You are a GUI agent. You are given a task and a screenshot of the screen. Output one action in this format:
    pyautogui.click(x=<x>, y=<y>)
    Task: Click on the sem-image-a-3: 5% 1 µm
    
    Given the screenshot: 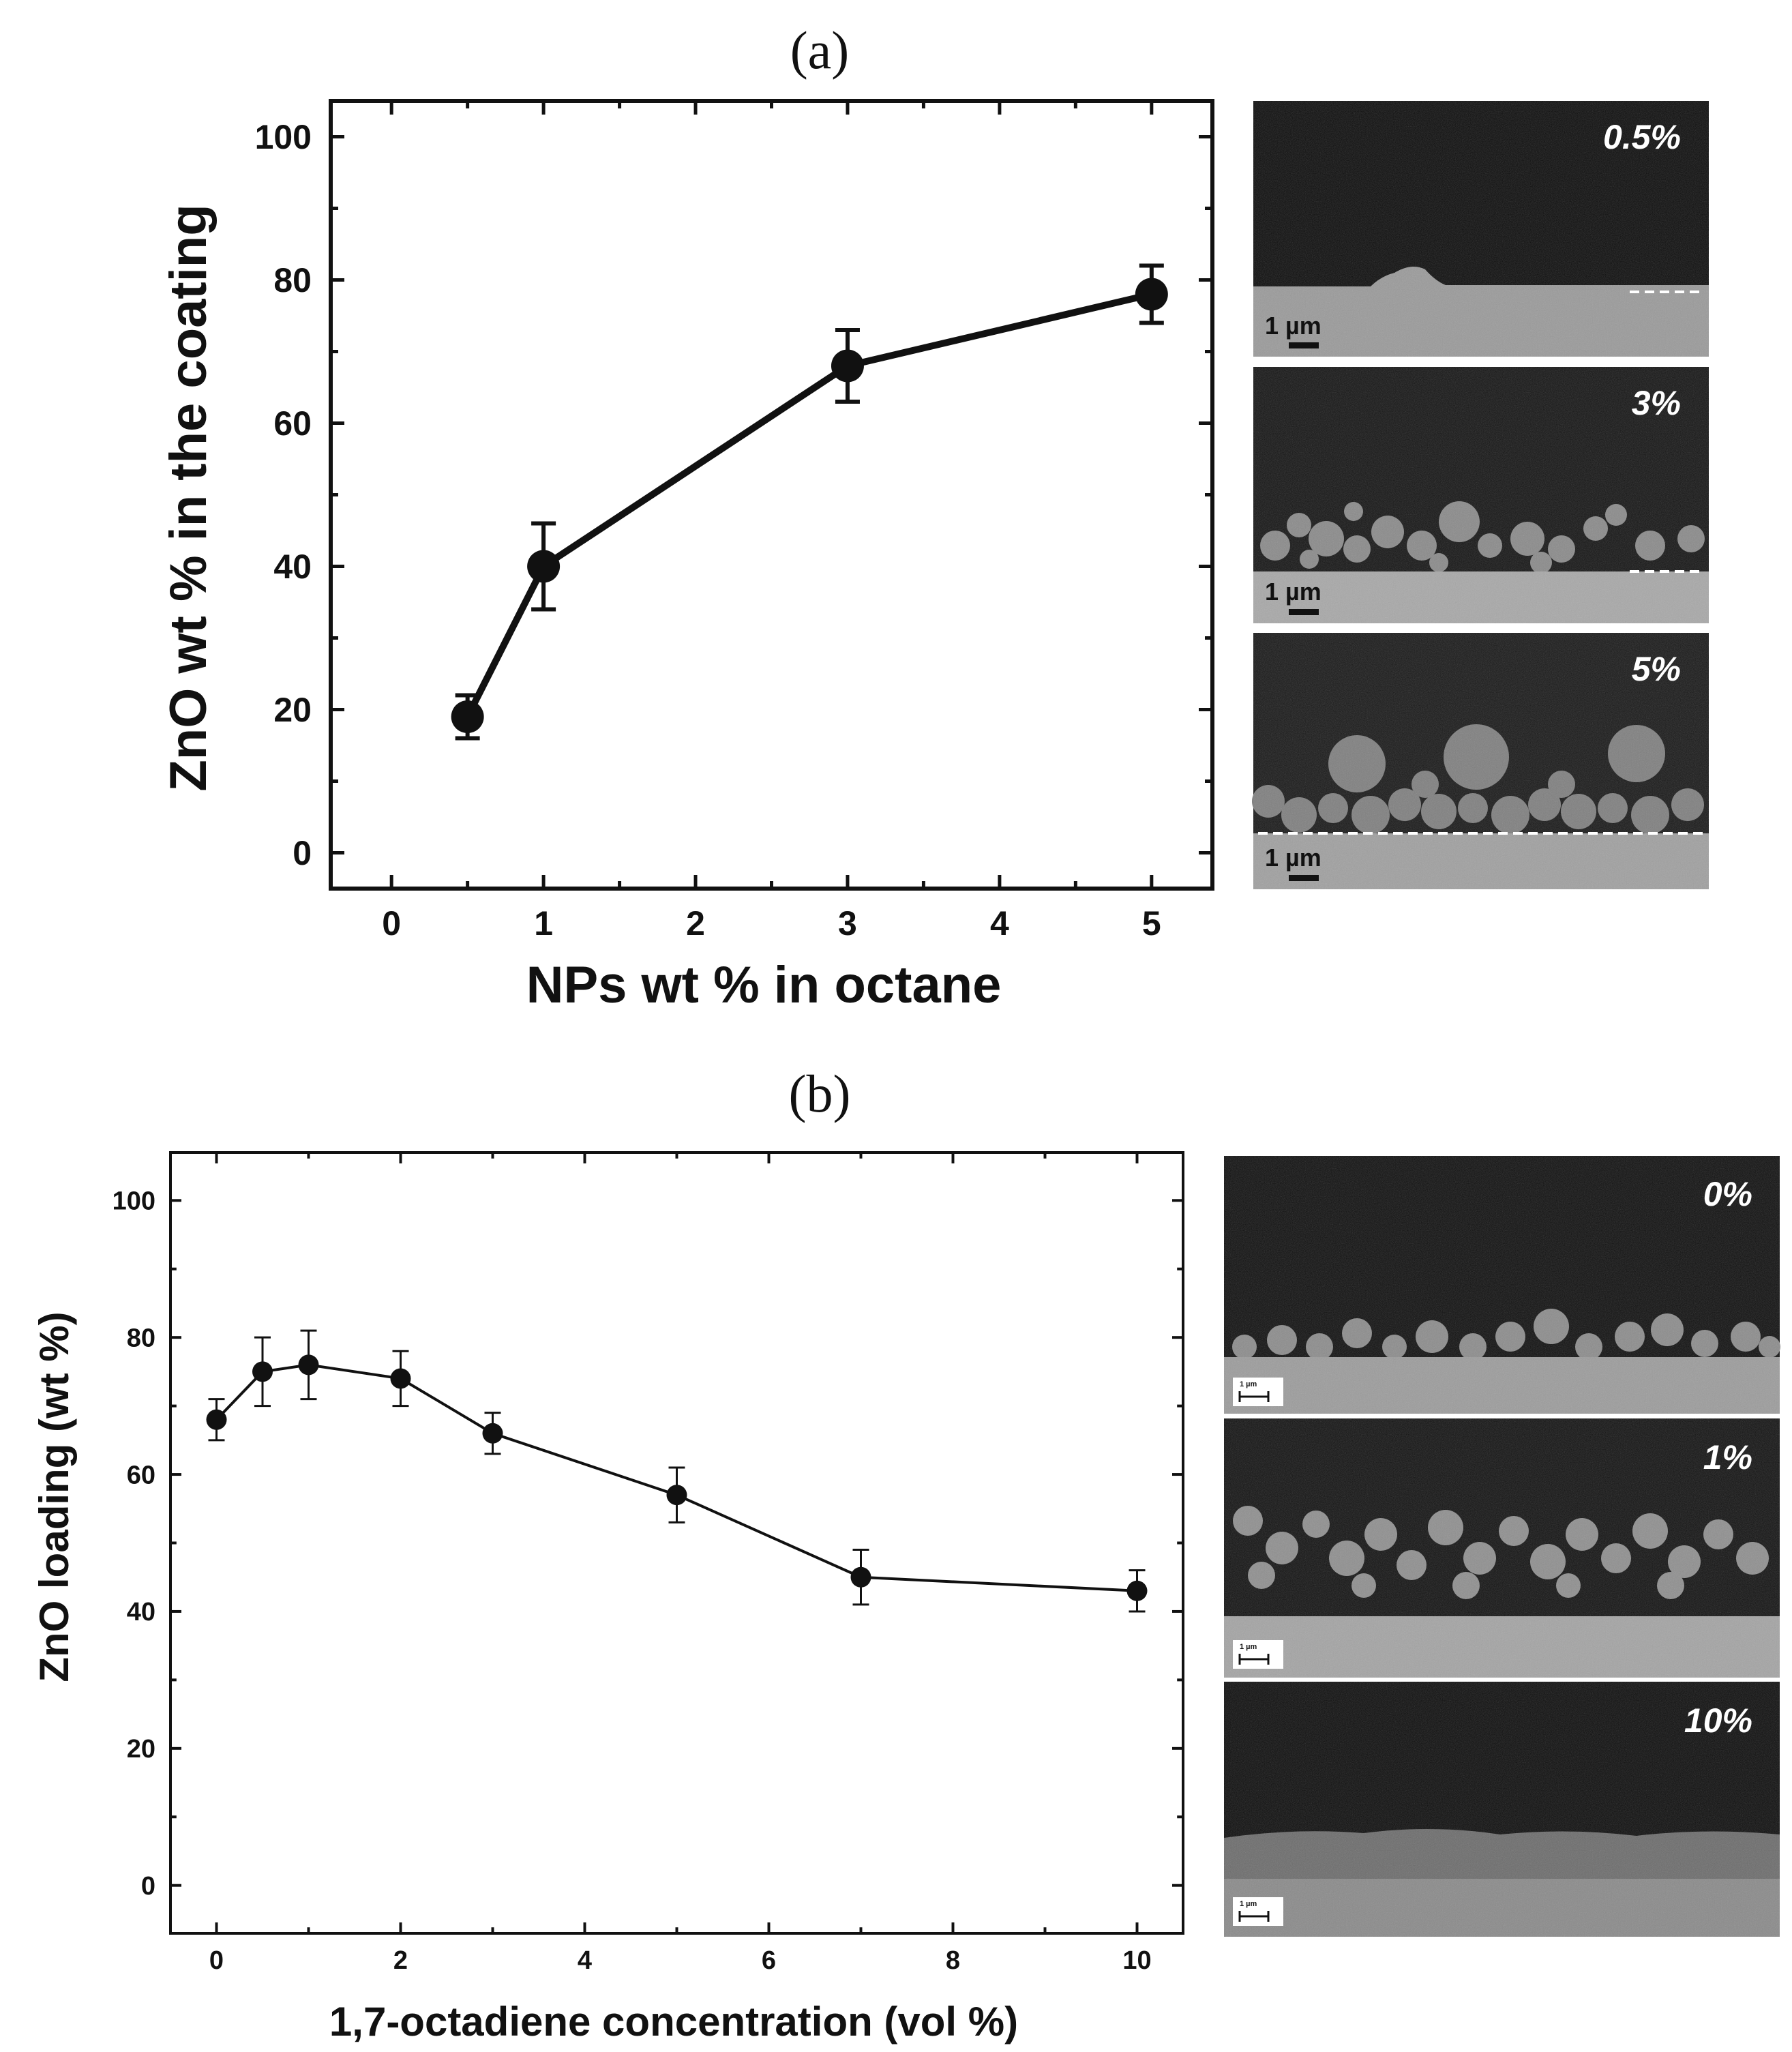 What is the action you would take?
    pyautogui.click(x=1480, y=761)
    